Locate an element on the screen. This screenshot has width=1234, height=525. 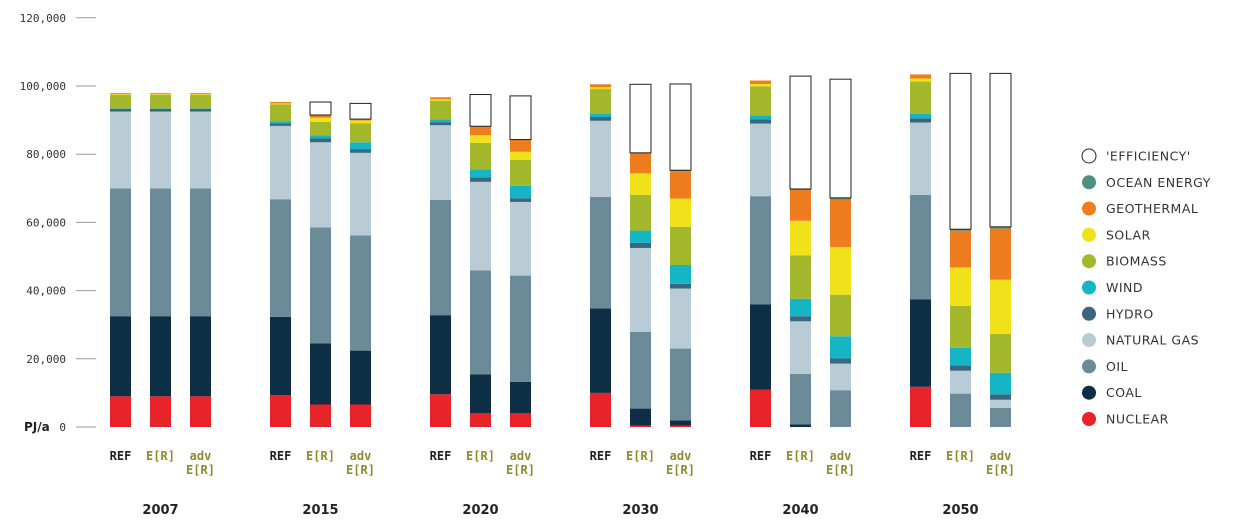
year-label: 2007 is located at coordinates (160, 510).